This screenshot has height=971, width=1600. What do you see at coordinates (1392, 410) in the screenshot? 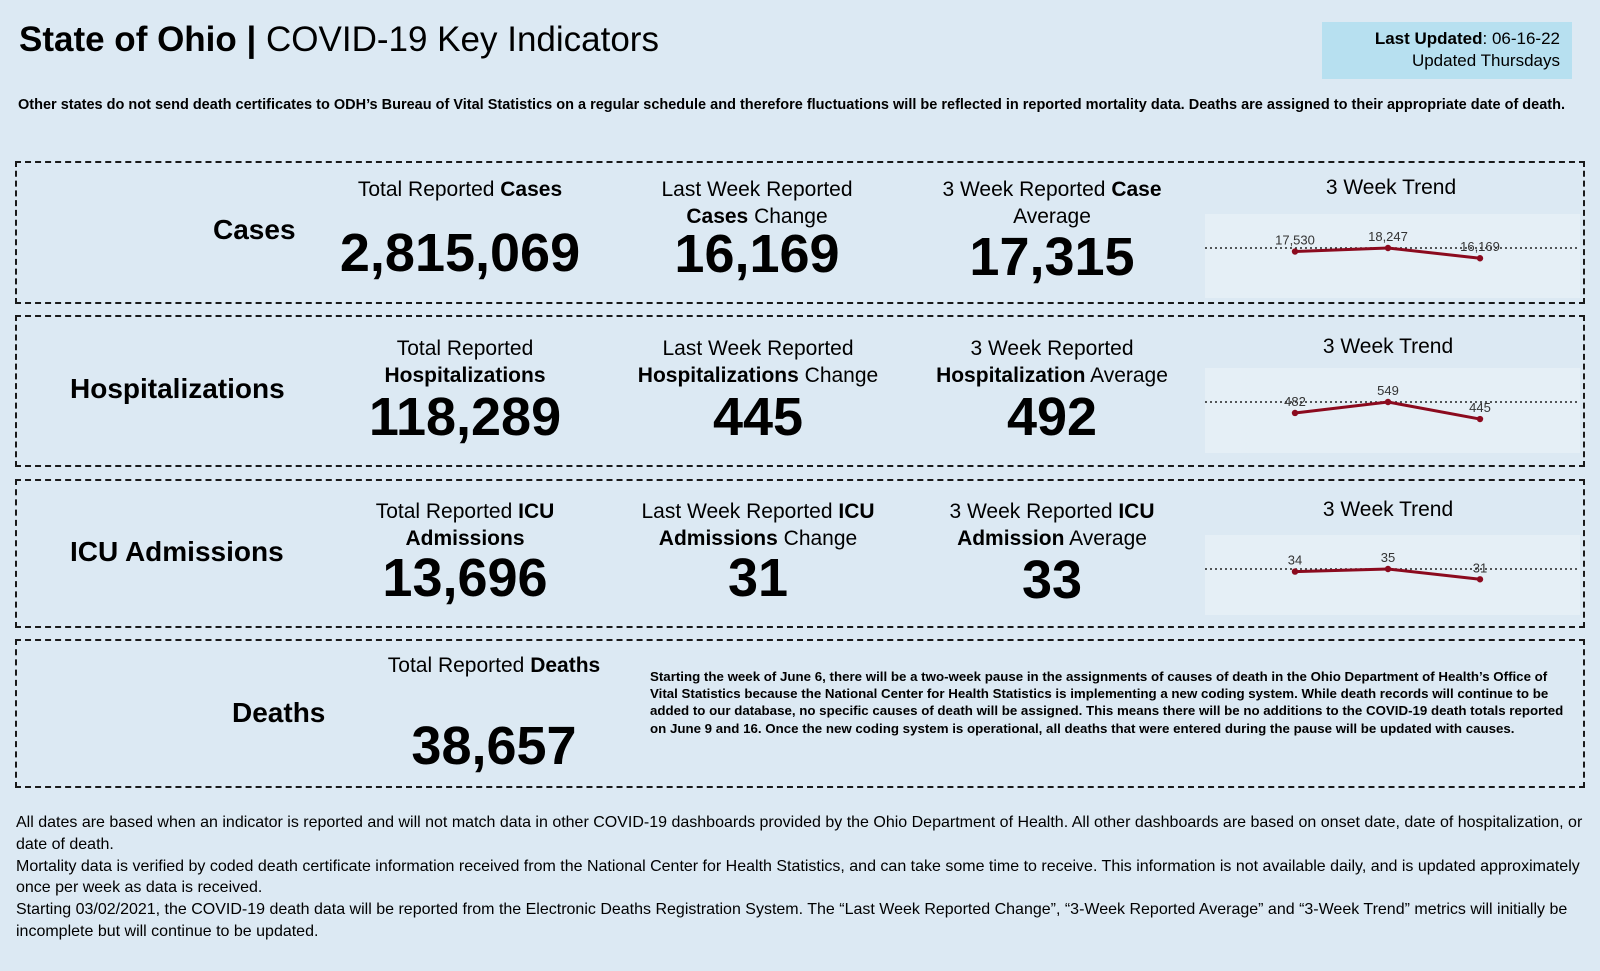
I see `hospitalizations-trend-chart: 482 549 445` at bounding box center [1392, 410].